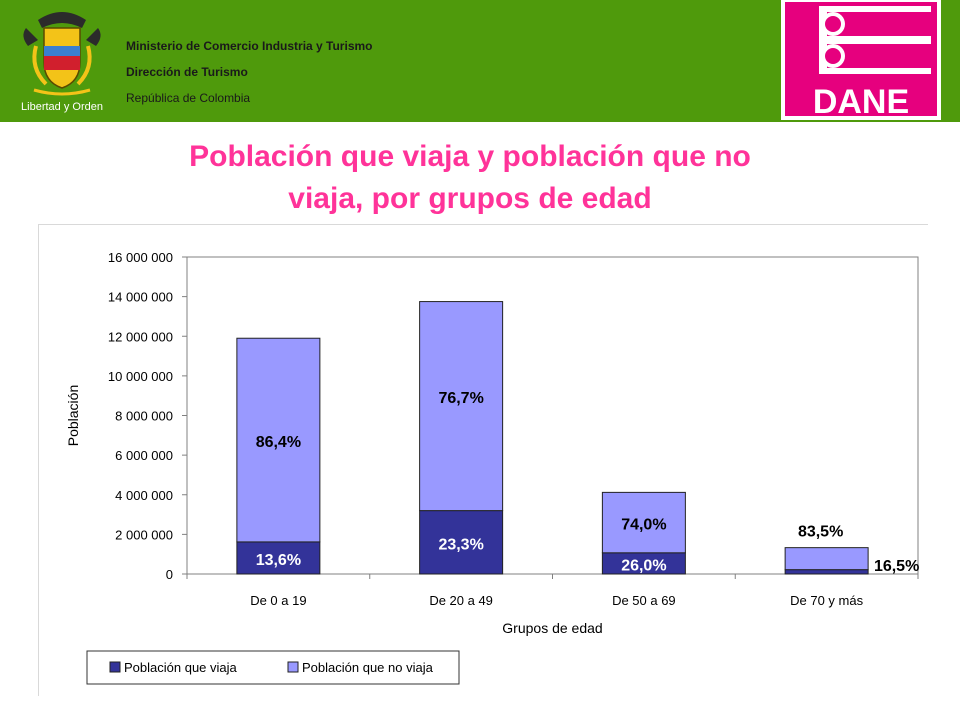 The height and width of the screenshot is (720, 960). What do you see at coordinates (368, 667) in the screenshot?
I see `legend-label: Población que no viaja` at bounding box center [368, 667].